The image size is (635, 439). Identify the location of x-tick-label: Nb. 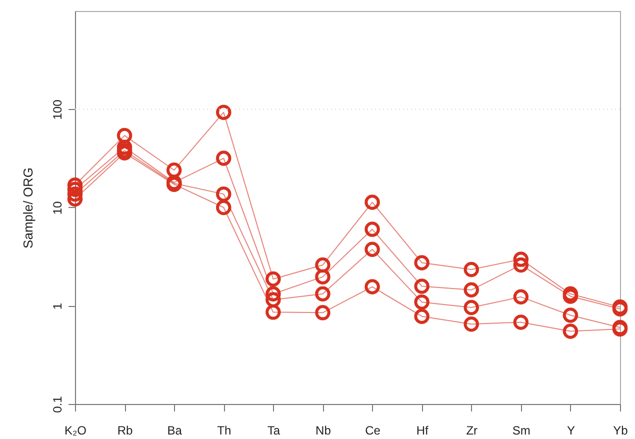
(324, 431).